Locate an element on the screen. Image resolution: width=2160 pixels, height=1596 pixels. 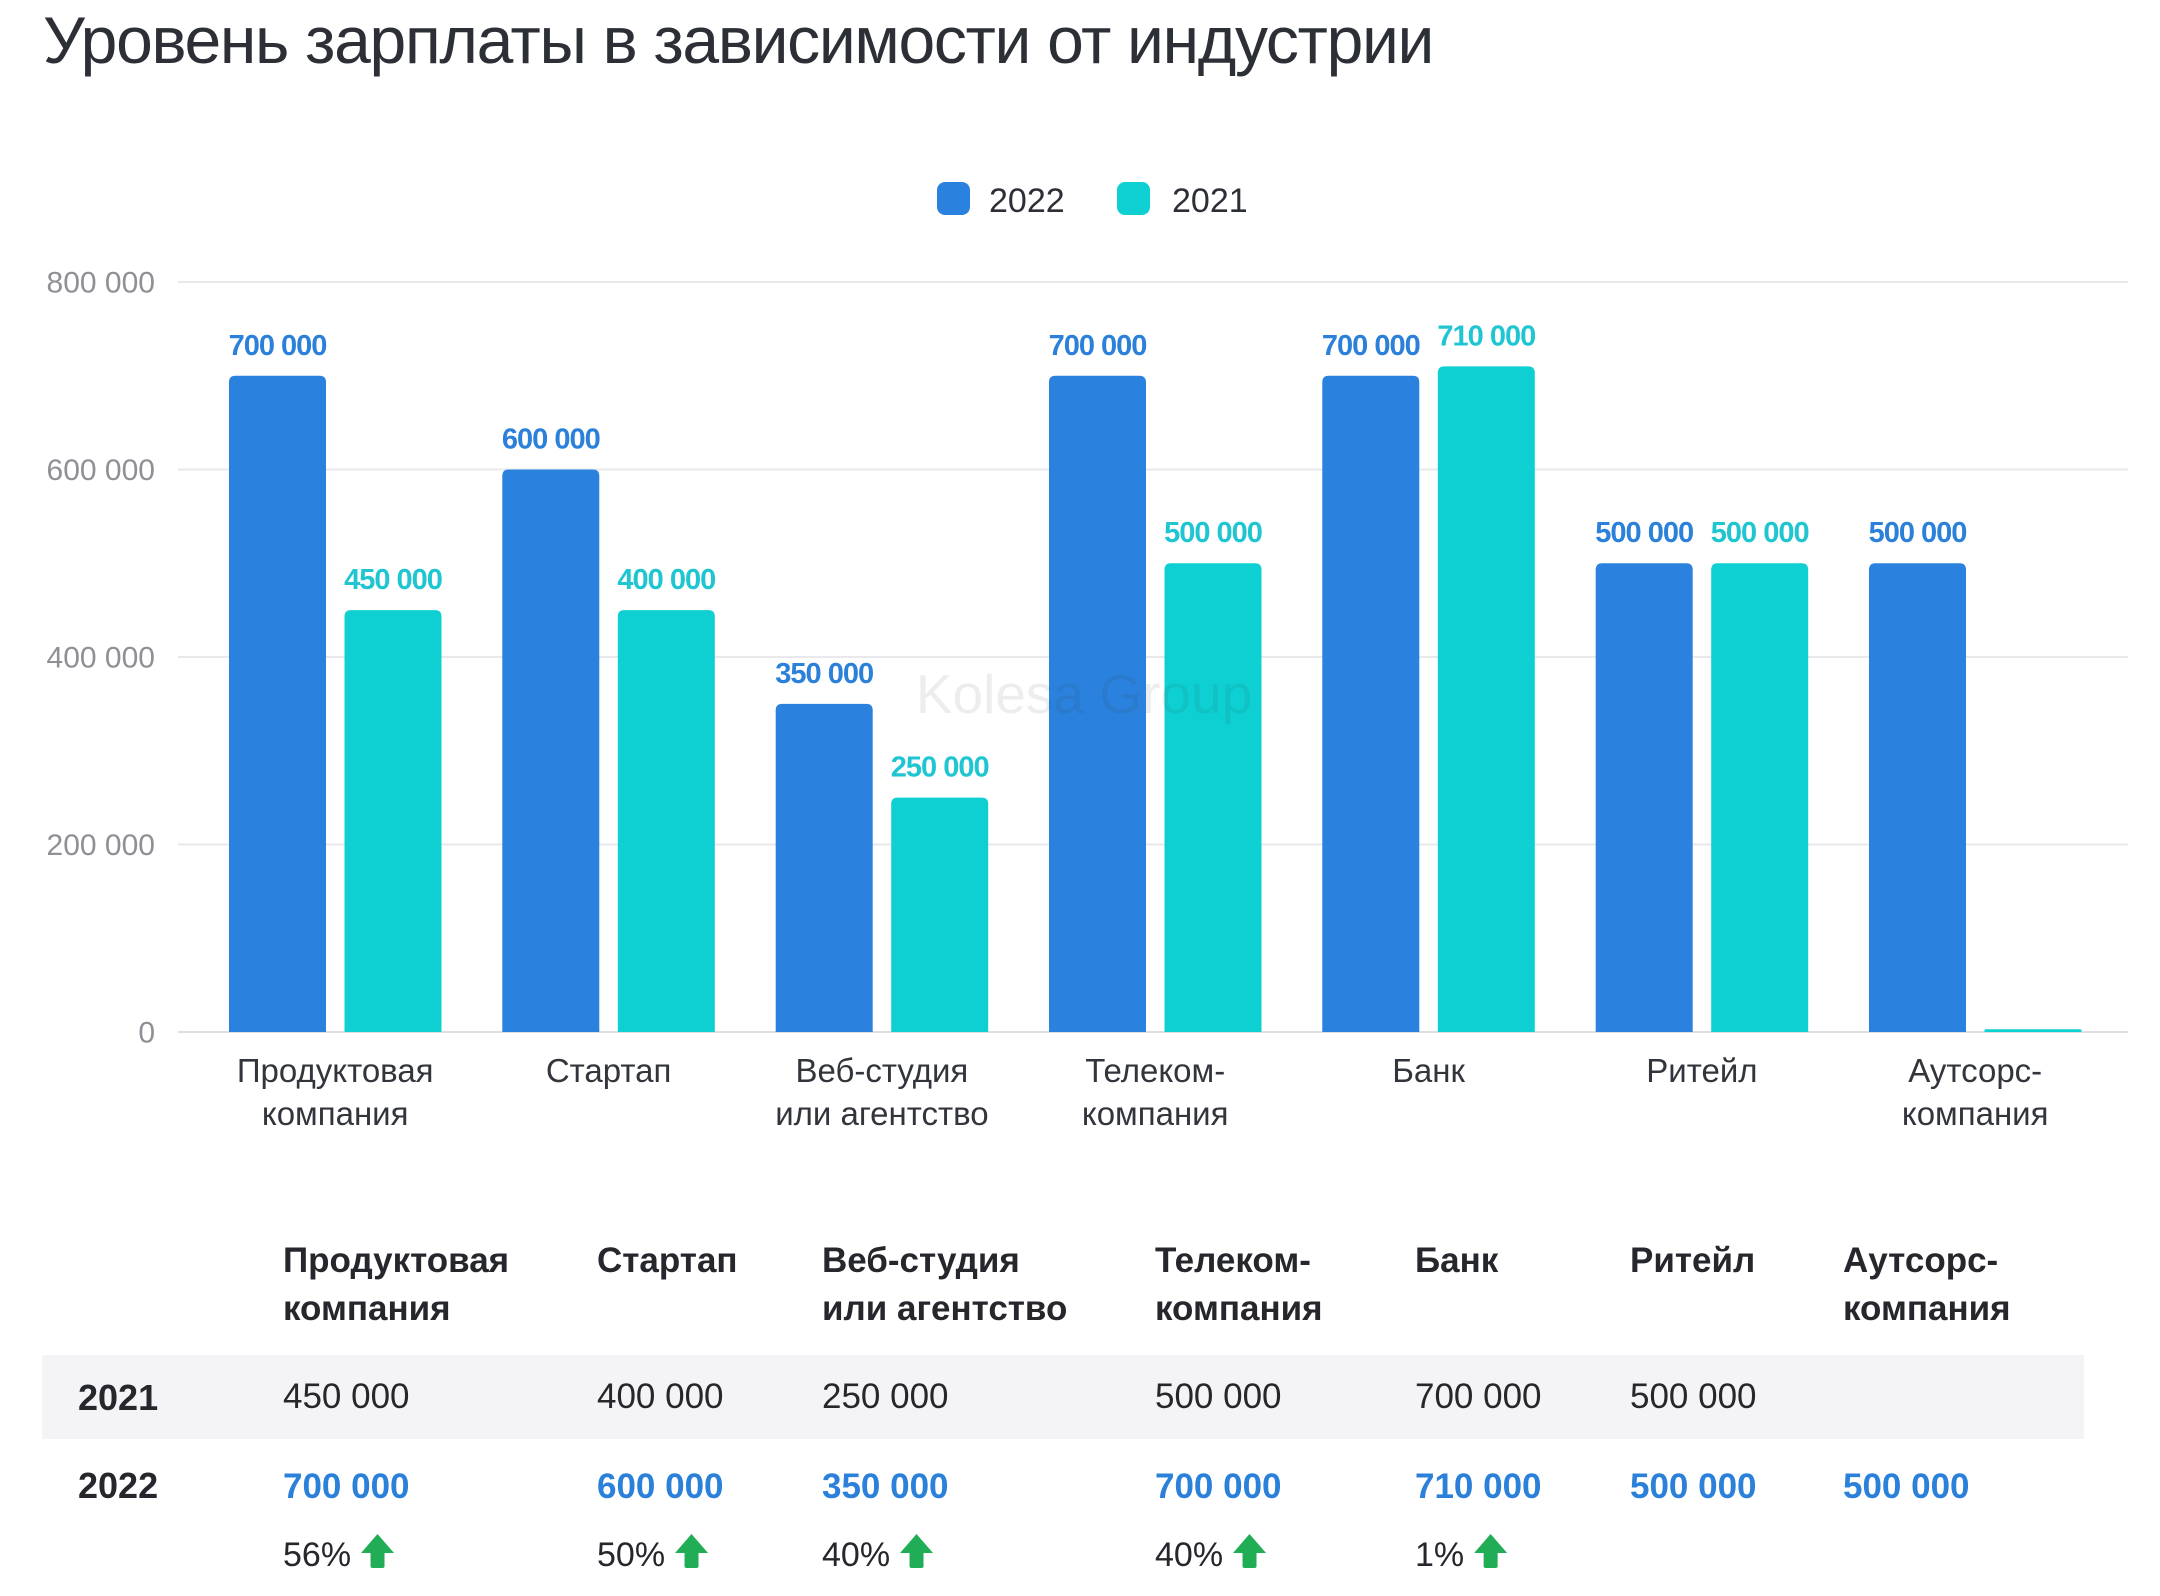
svg-text: 0 is located at coordinates (146, 1033).